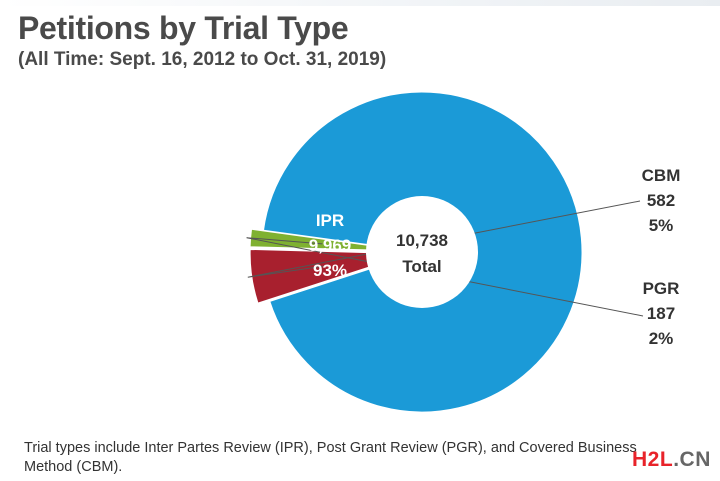 The height and width of the screenshot is (481, 720). Describe the element at coordinates (661, 288) in the screenshot. I see `label-pgr-name: PGR` at that location.